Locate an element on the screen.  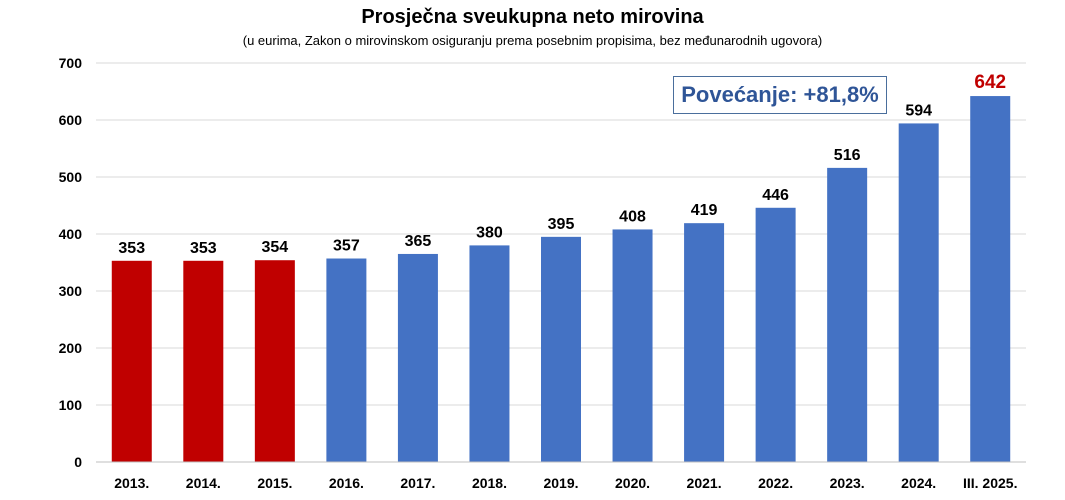
x-tick-label: 2021. is located at coordinates (704, 483).